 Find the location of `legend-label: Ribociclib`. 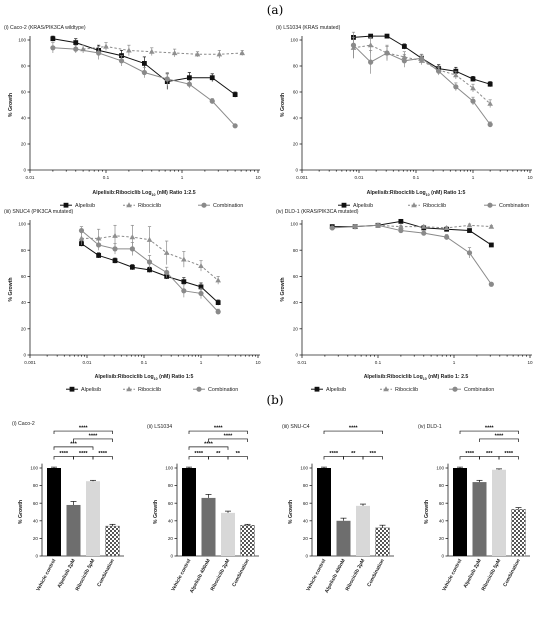

legend-label: Ribociclib is located at coordinates (406, 390).